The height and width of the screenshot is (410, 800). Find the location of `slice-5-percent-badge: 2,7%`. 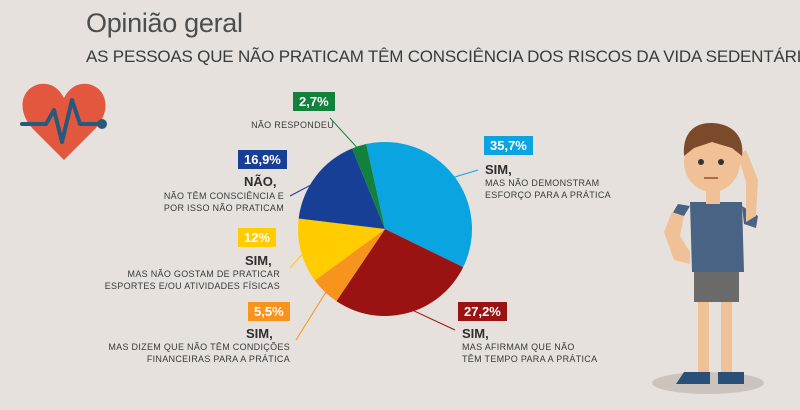

slice-5-percent-badge: 2,7% is located at coordinates (314, 101).